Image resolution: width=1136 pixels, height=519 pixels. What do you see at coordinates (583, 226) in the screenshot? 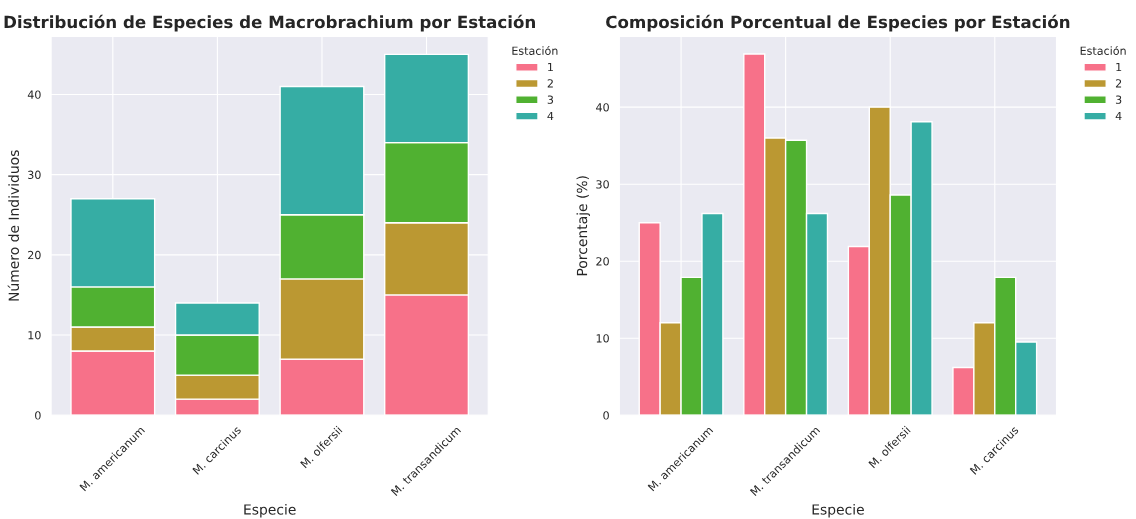
I see `y-axis-title: Porcentaje (%)` at bounding box center [583, 226].